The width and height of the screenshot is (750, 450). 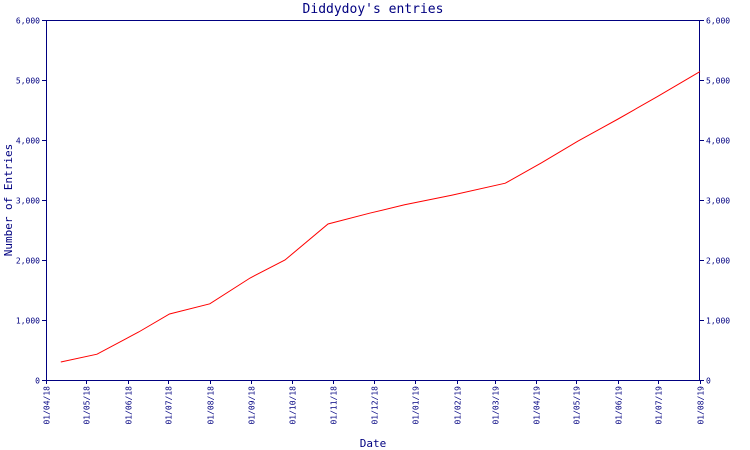 I want to click on x-tick-label: 01/05/18, so click(x=87, y=405).